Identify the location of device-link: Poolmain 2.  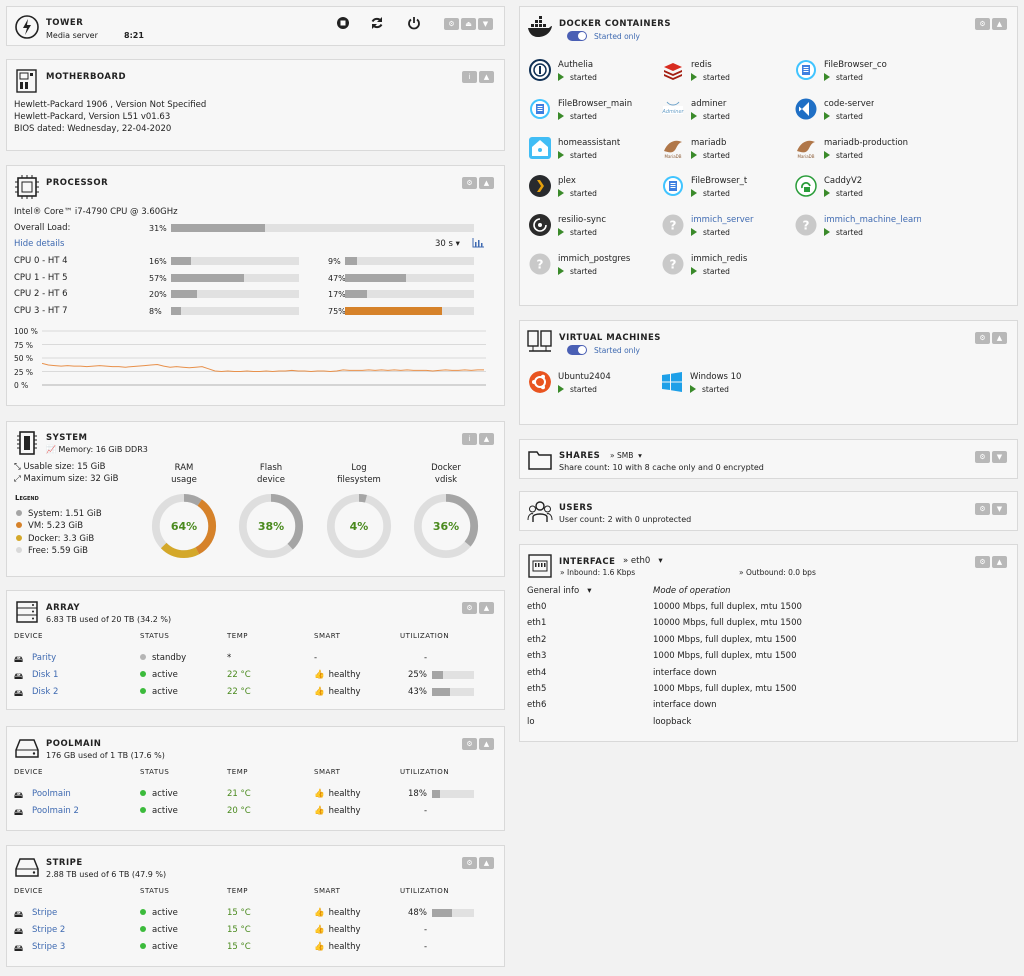
(55, 811).